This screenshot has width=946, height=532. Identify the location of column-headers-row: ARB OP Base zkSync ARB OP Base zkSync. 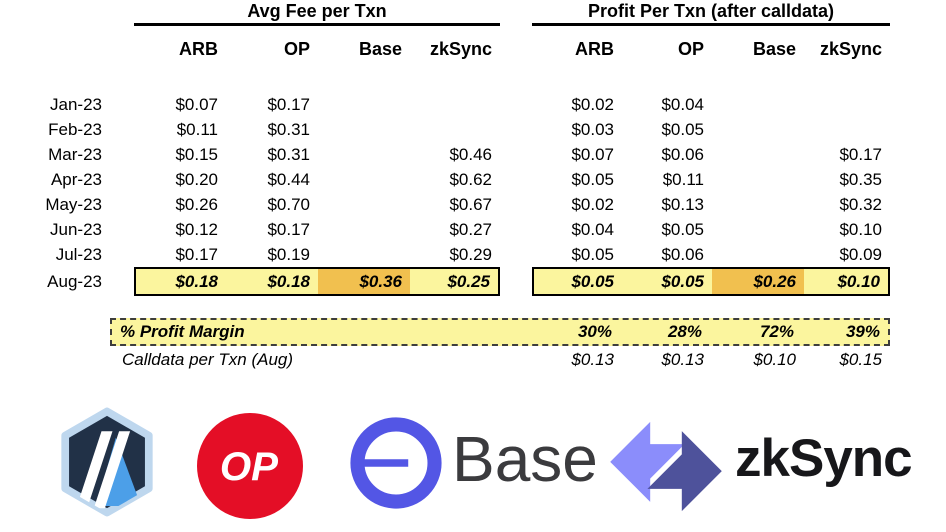
(445, 46).